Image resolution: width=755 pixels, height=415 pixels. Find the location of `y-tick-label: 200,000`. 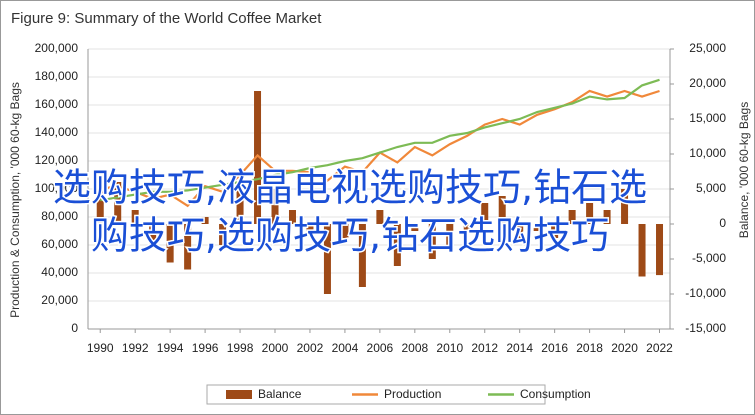

y-tick-label: 200,000 is located at coordinates (57, 48).